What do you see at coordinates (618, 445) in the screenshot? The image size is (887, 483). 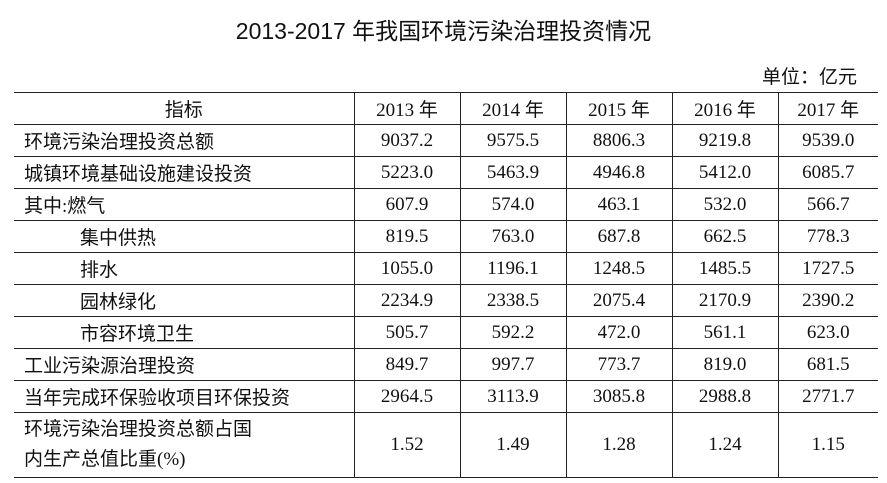 I see `cell-value: 1.28` at bounding box center [618, 445].